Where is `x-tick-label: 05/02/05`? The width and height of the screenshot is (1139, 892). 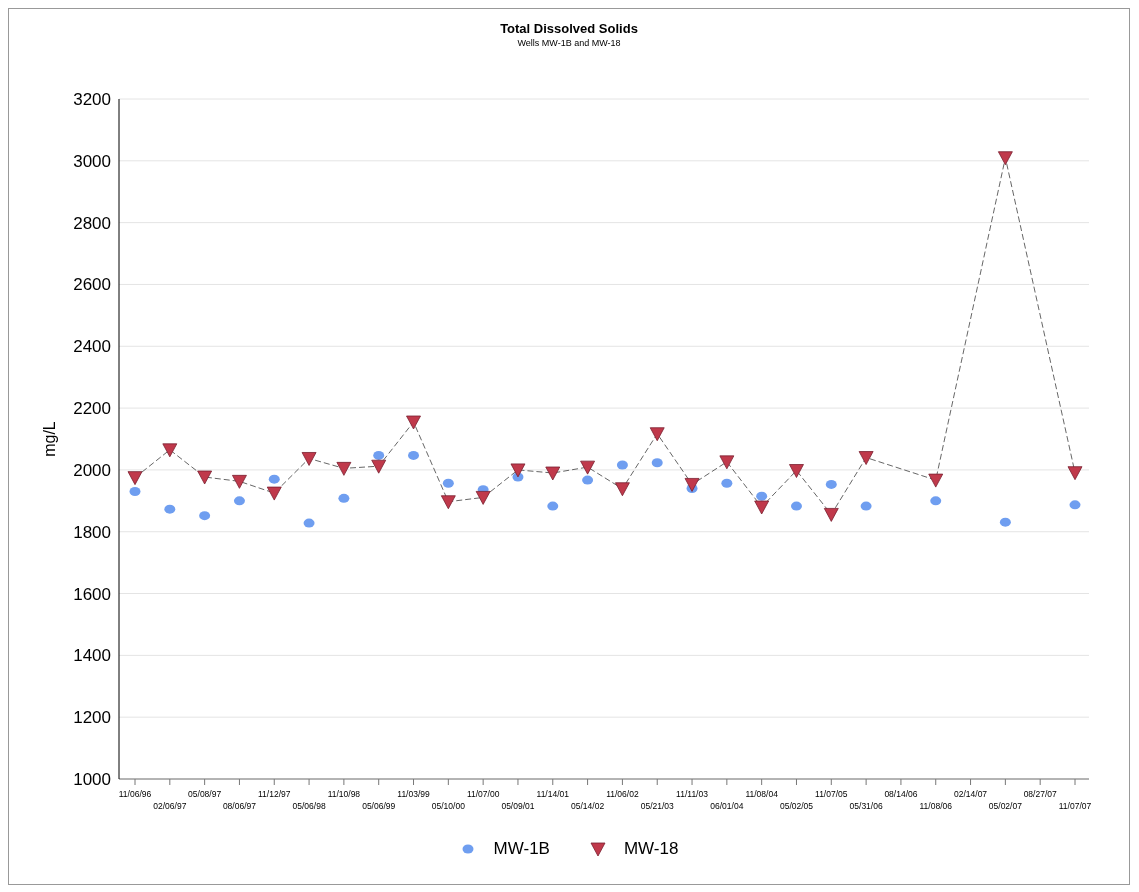
x-tick-label: 05/02/05 is located at coordinates (796, 806).